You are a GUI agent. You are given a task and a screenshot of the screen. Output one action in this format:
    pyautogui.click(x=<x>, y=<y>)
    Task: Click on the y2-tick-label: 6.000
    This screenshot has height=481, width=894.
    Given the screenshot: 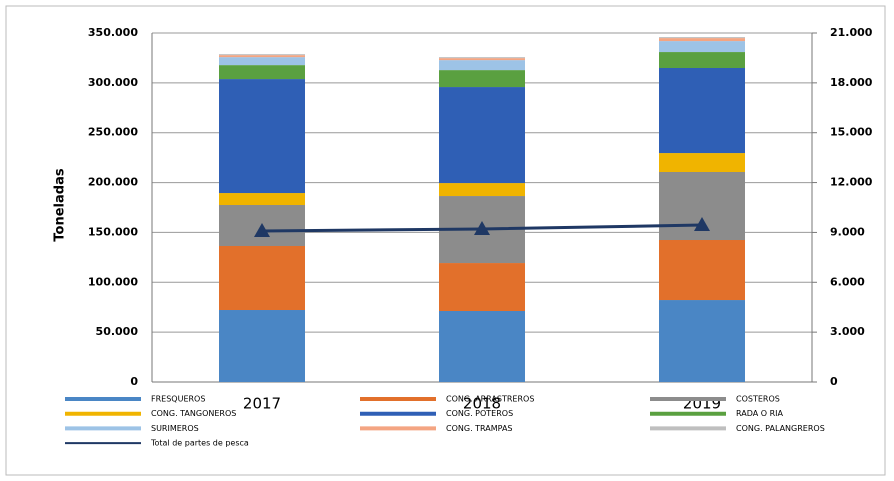 What is the action you would take?
    pyautogui.click(x=847, y=281)
    